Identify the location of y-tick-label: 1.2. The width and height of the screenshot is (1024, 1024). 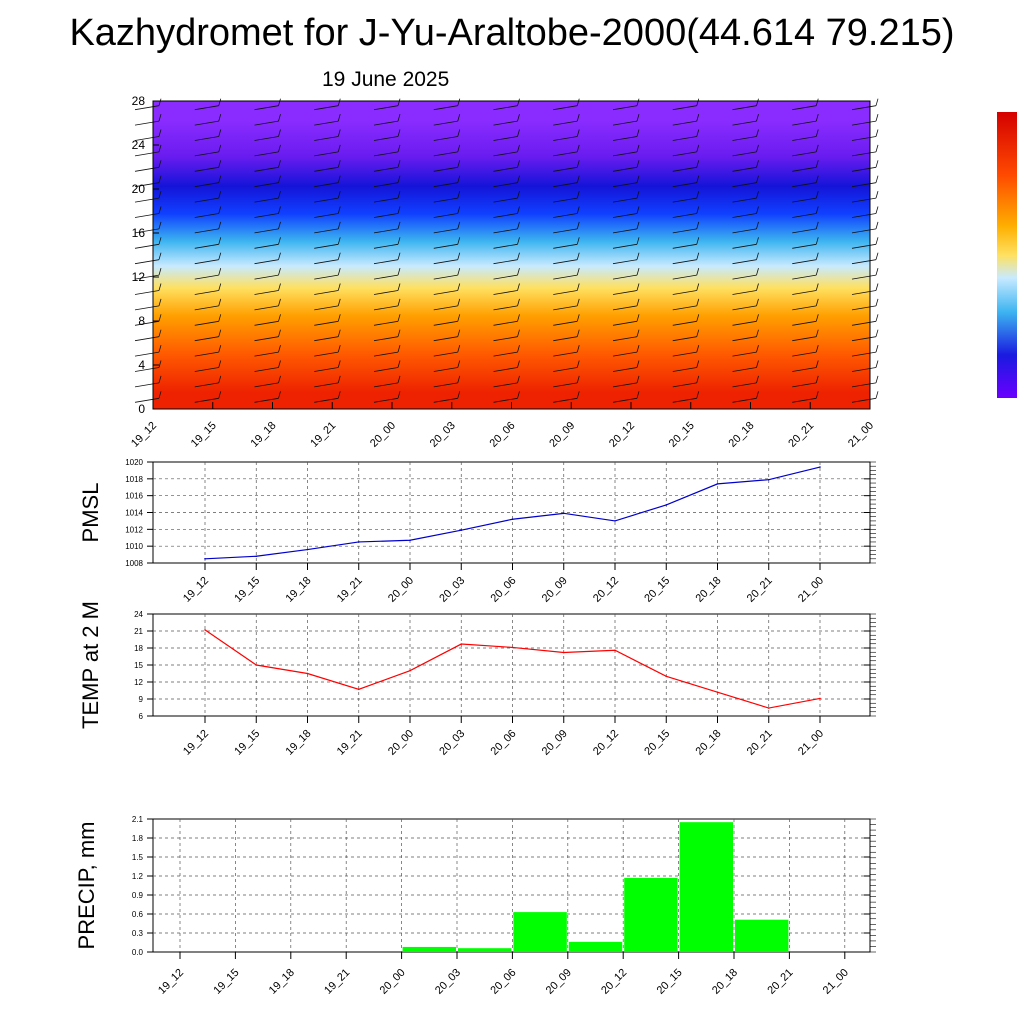
(138, 876).